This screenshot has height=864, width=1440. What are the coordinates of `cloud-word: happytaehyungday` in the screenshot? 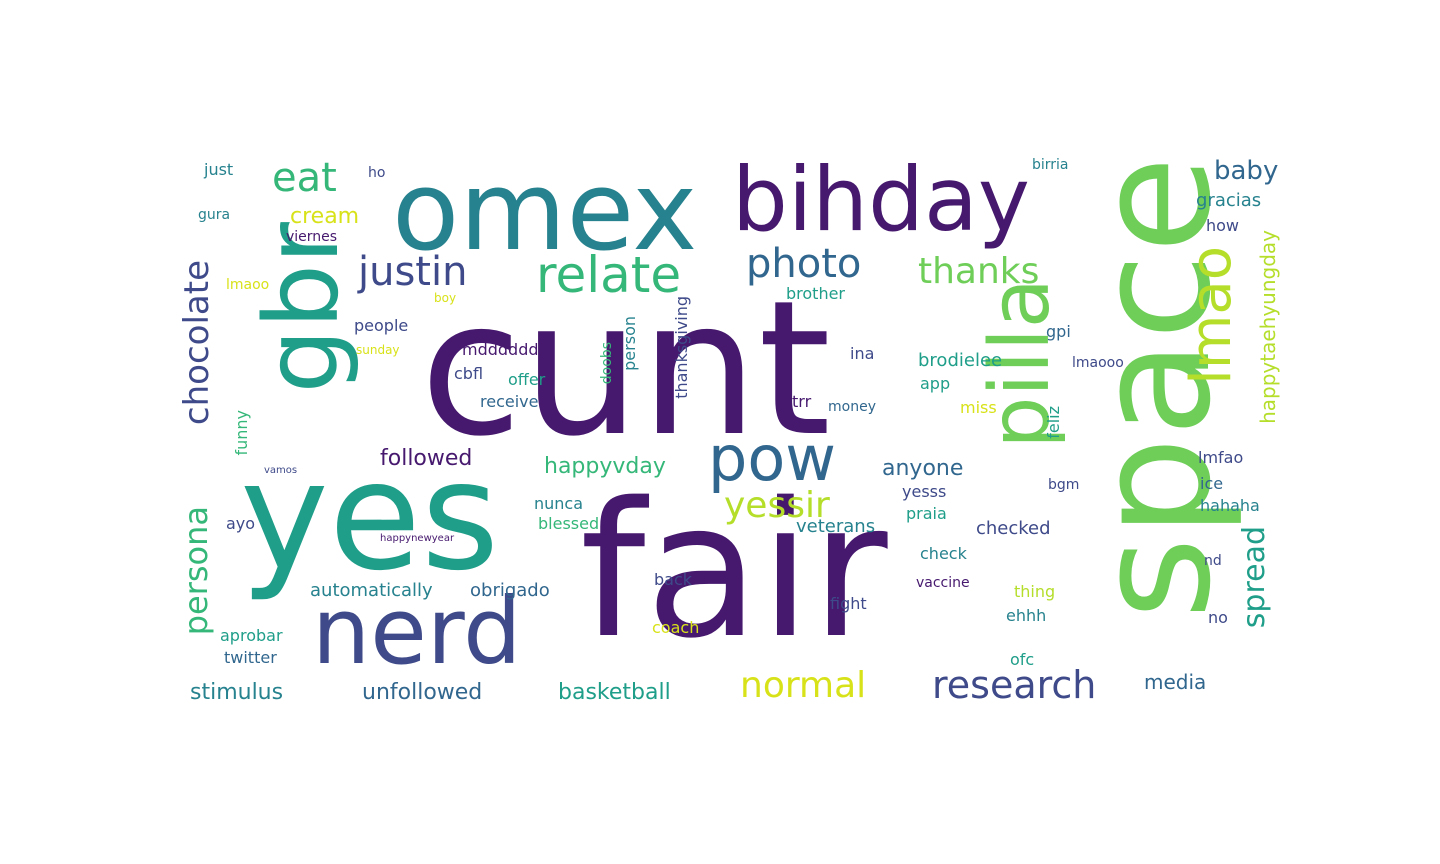 It's located at (1268, 327).